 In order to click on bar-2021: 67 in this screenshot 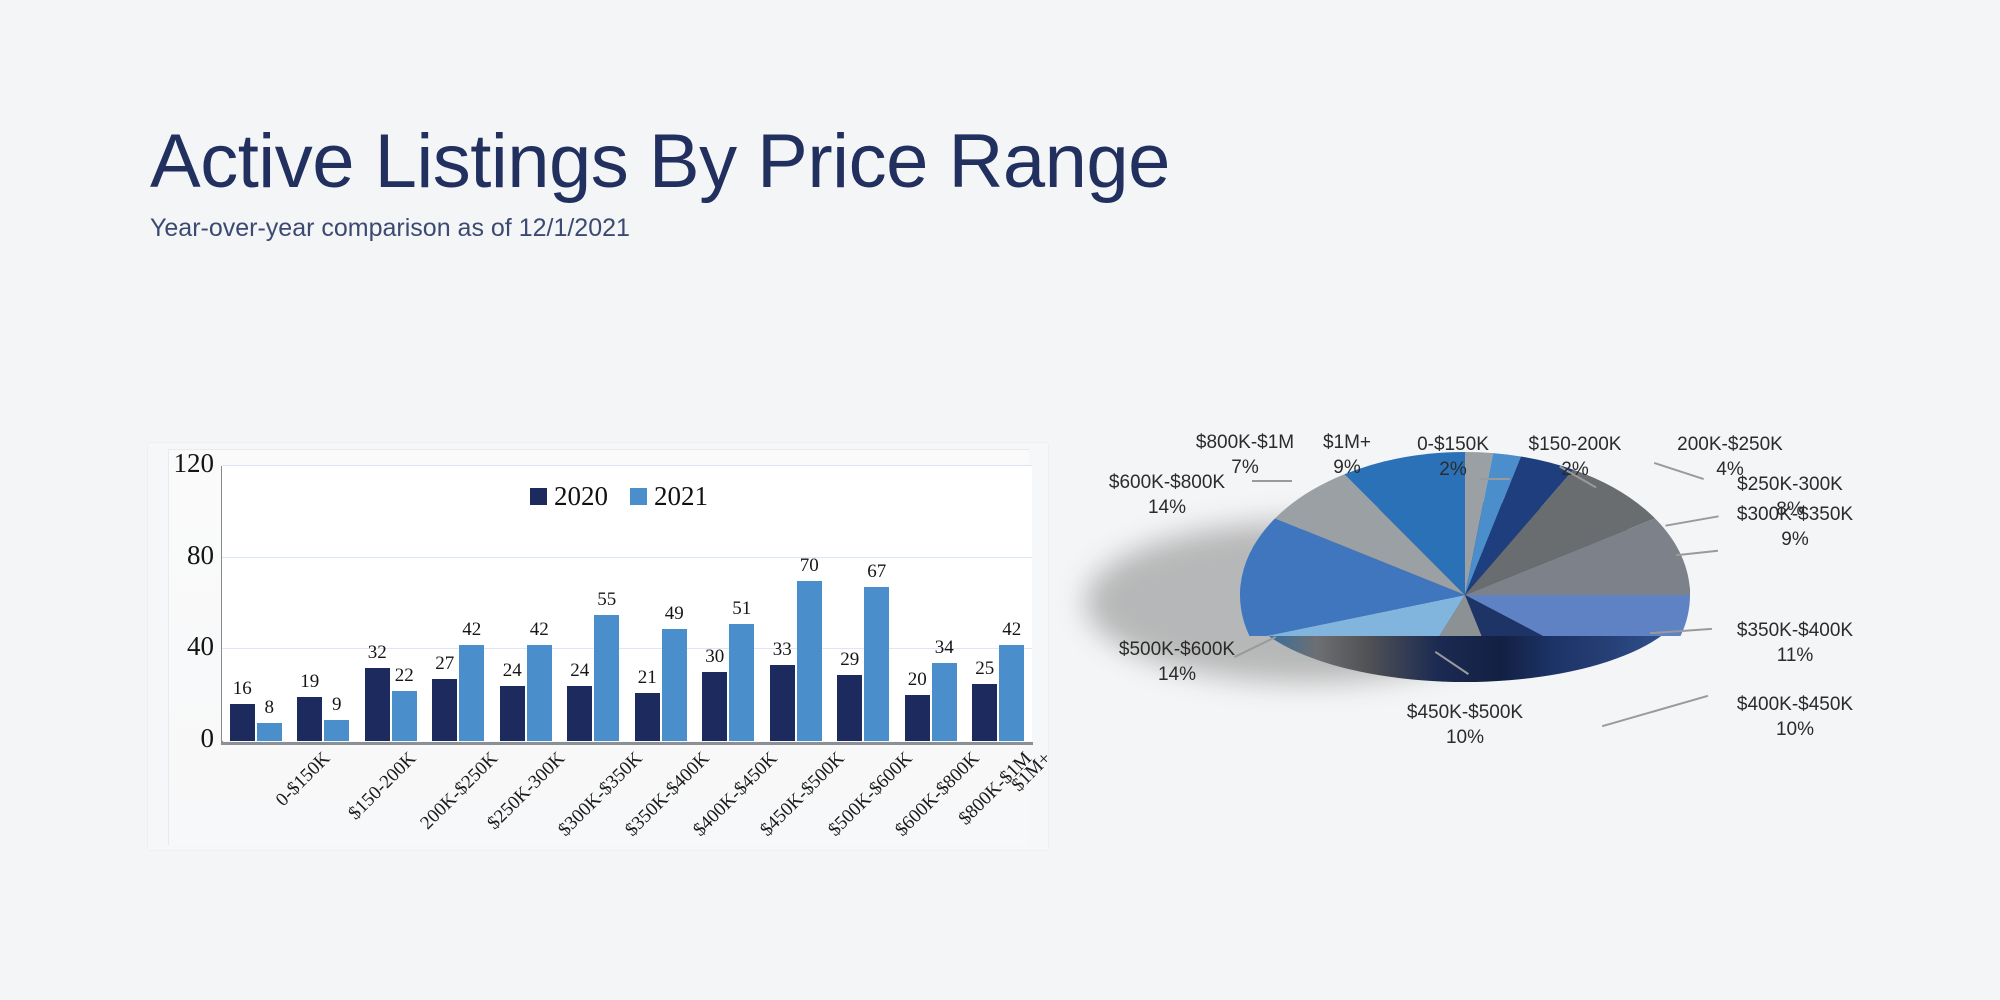, I will do `click(877, 651)`.